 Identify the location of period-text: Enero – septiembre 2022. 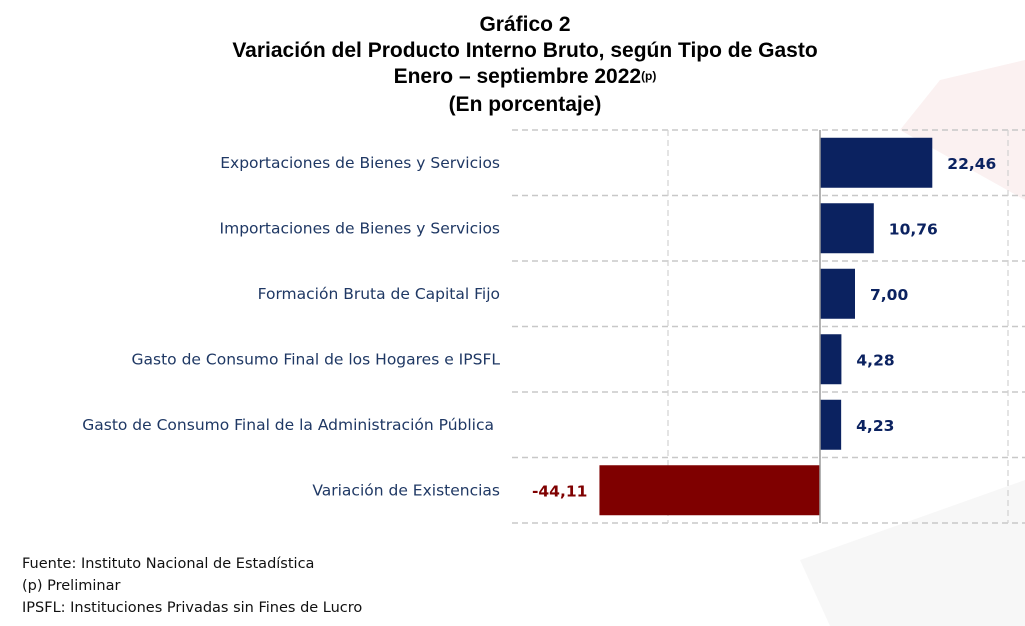
(517, 76).